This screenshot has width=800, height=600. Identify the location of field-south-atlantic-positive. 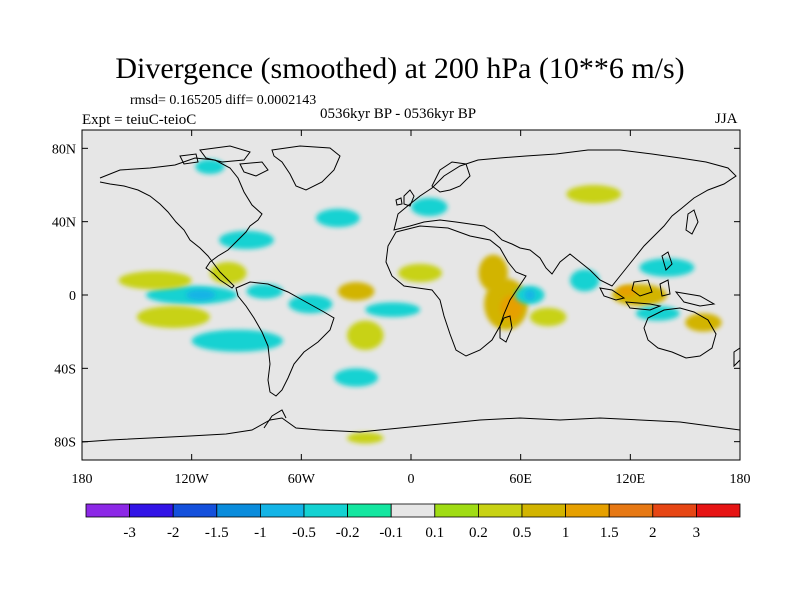
(365, 335).